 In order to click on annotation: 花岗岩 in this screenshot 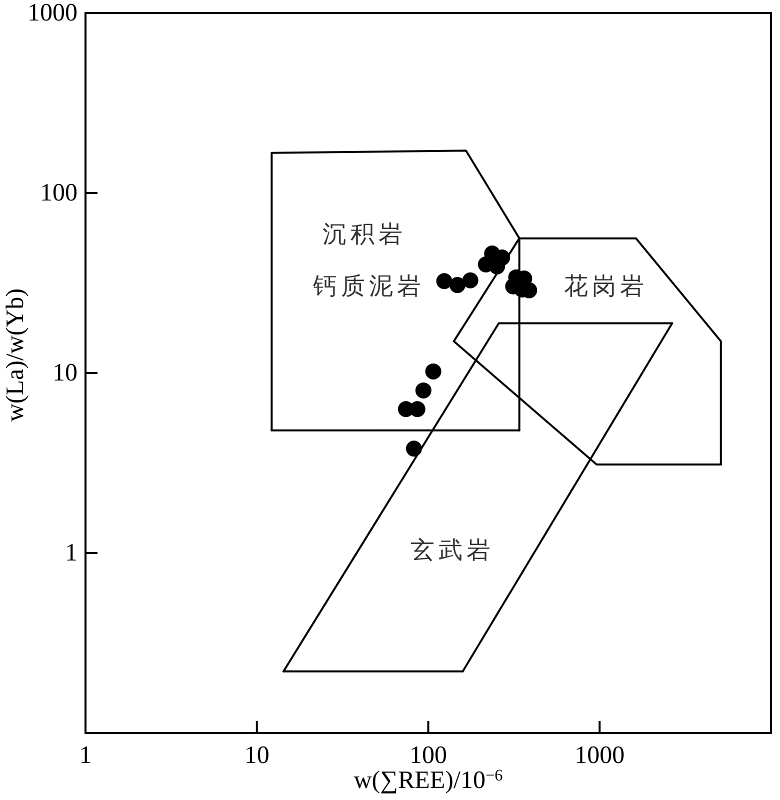, I will do `click(606, 287)`.